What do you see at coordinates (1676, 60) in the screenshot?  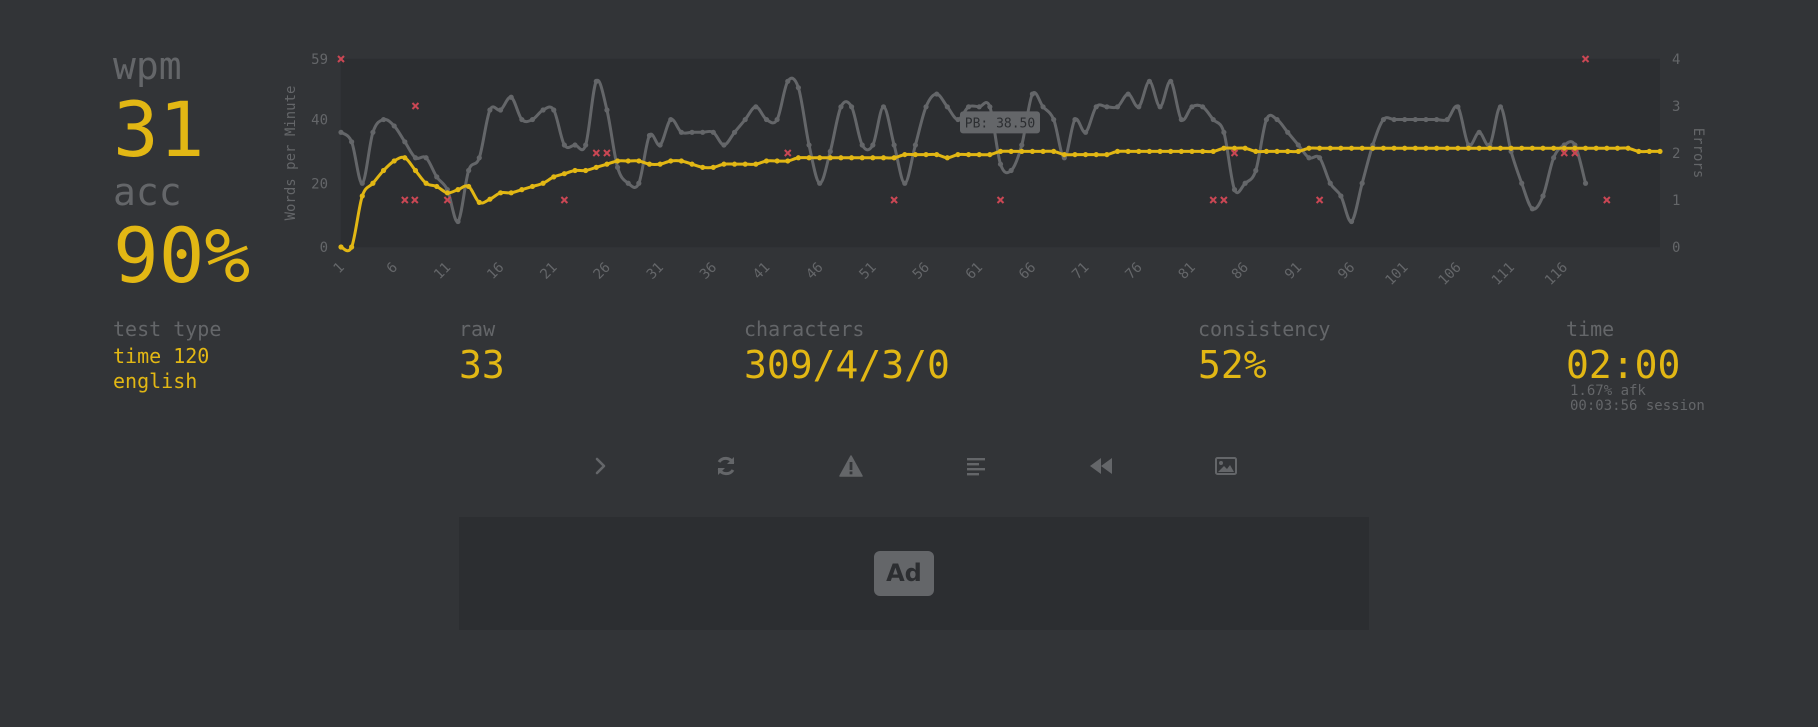 I see `y2-tick-label: 4` at bounding box center [1676, 60].